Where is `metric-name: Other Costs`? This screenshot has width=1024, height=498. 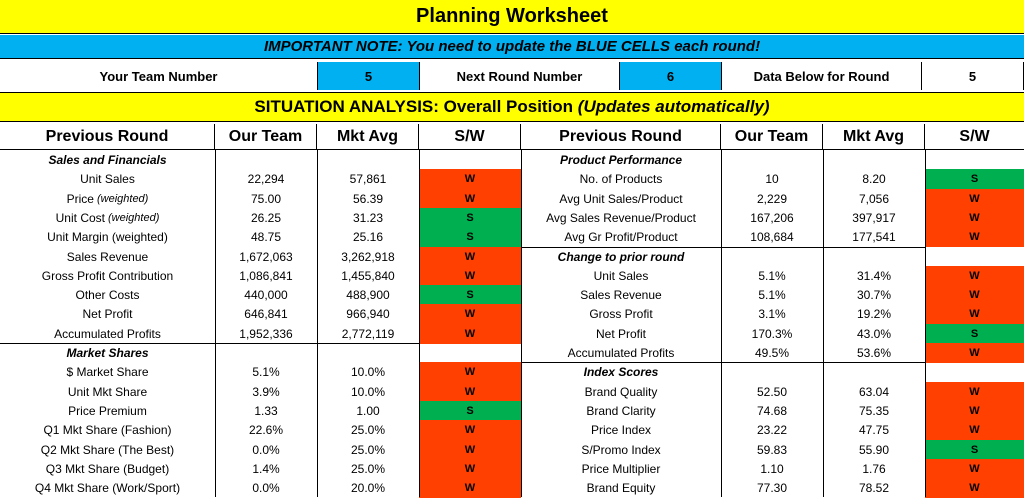
metric-name: Other Costs is located at coordinates (107, 294).